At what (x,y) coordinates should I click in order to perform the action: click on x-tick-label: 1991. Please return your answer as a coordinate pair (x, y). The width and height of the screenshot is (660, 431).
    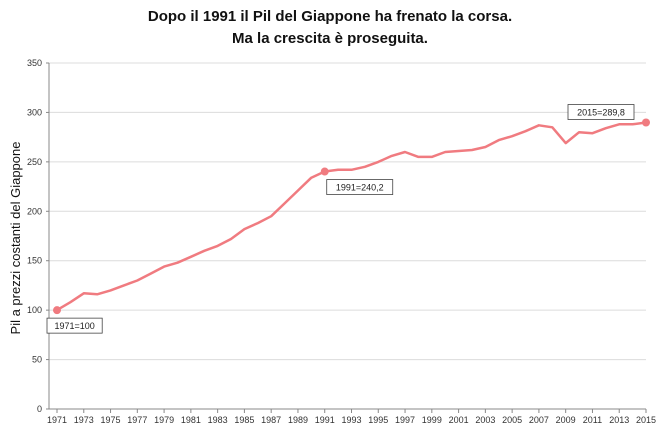
    Looking at the image, I should click on (325, 420).